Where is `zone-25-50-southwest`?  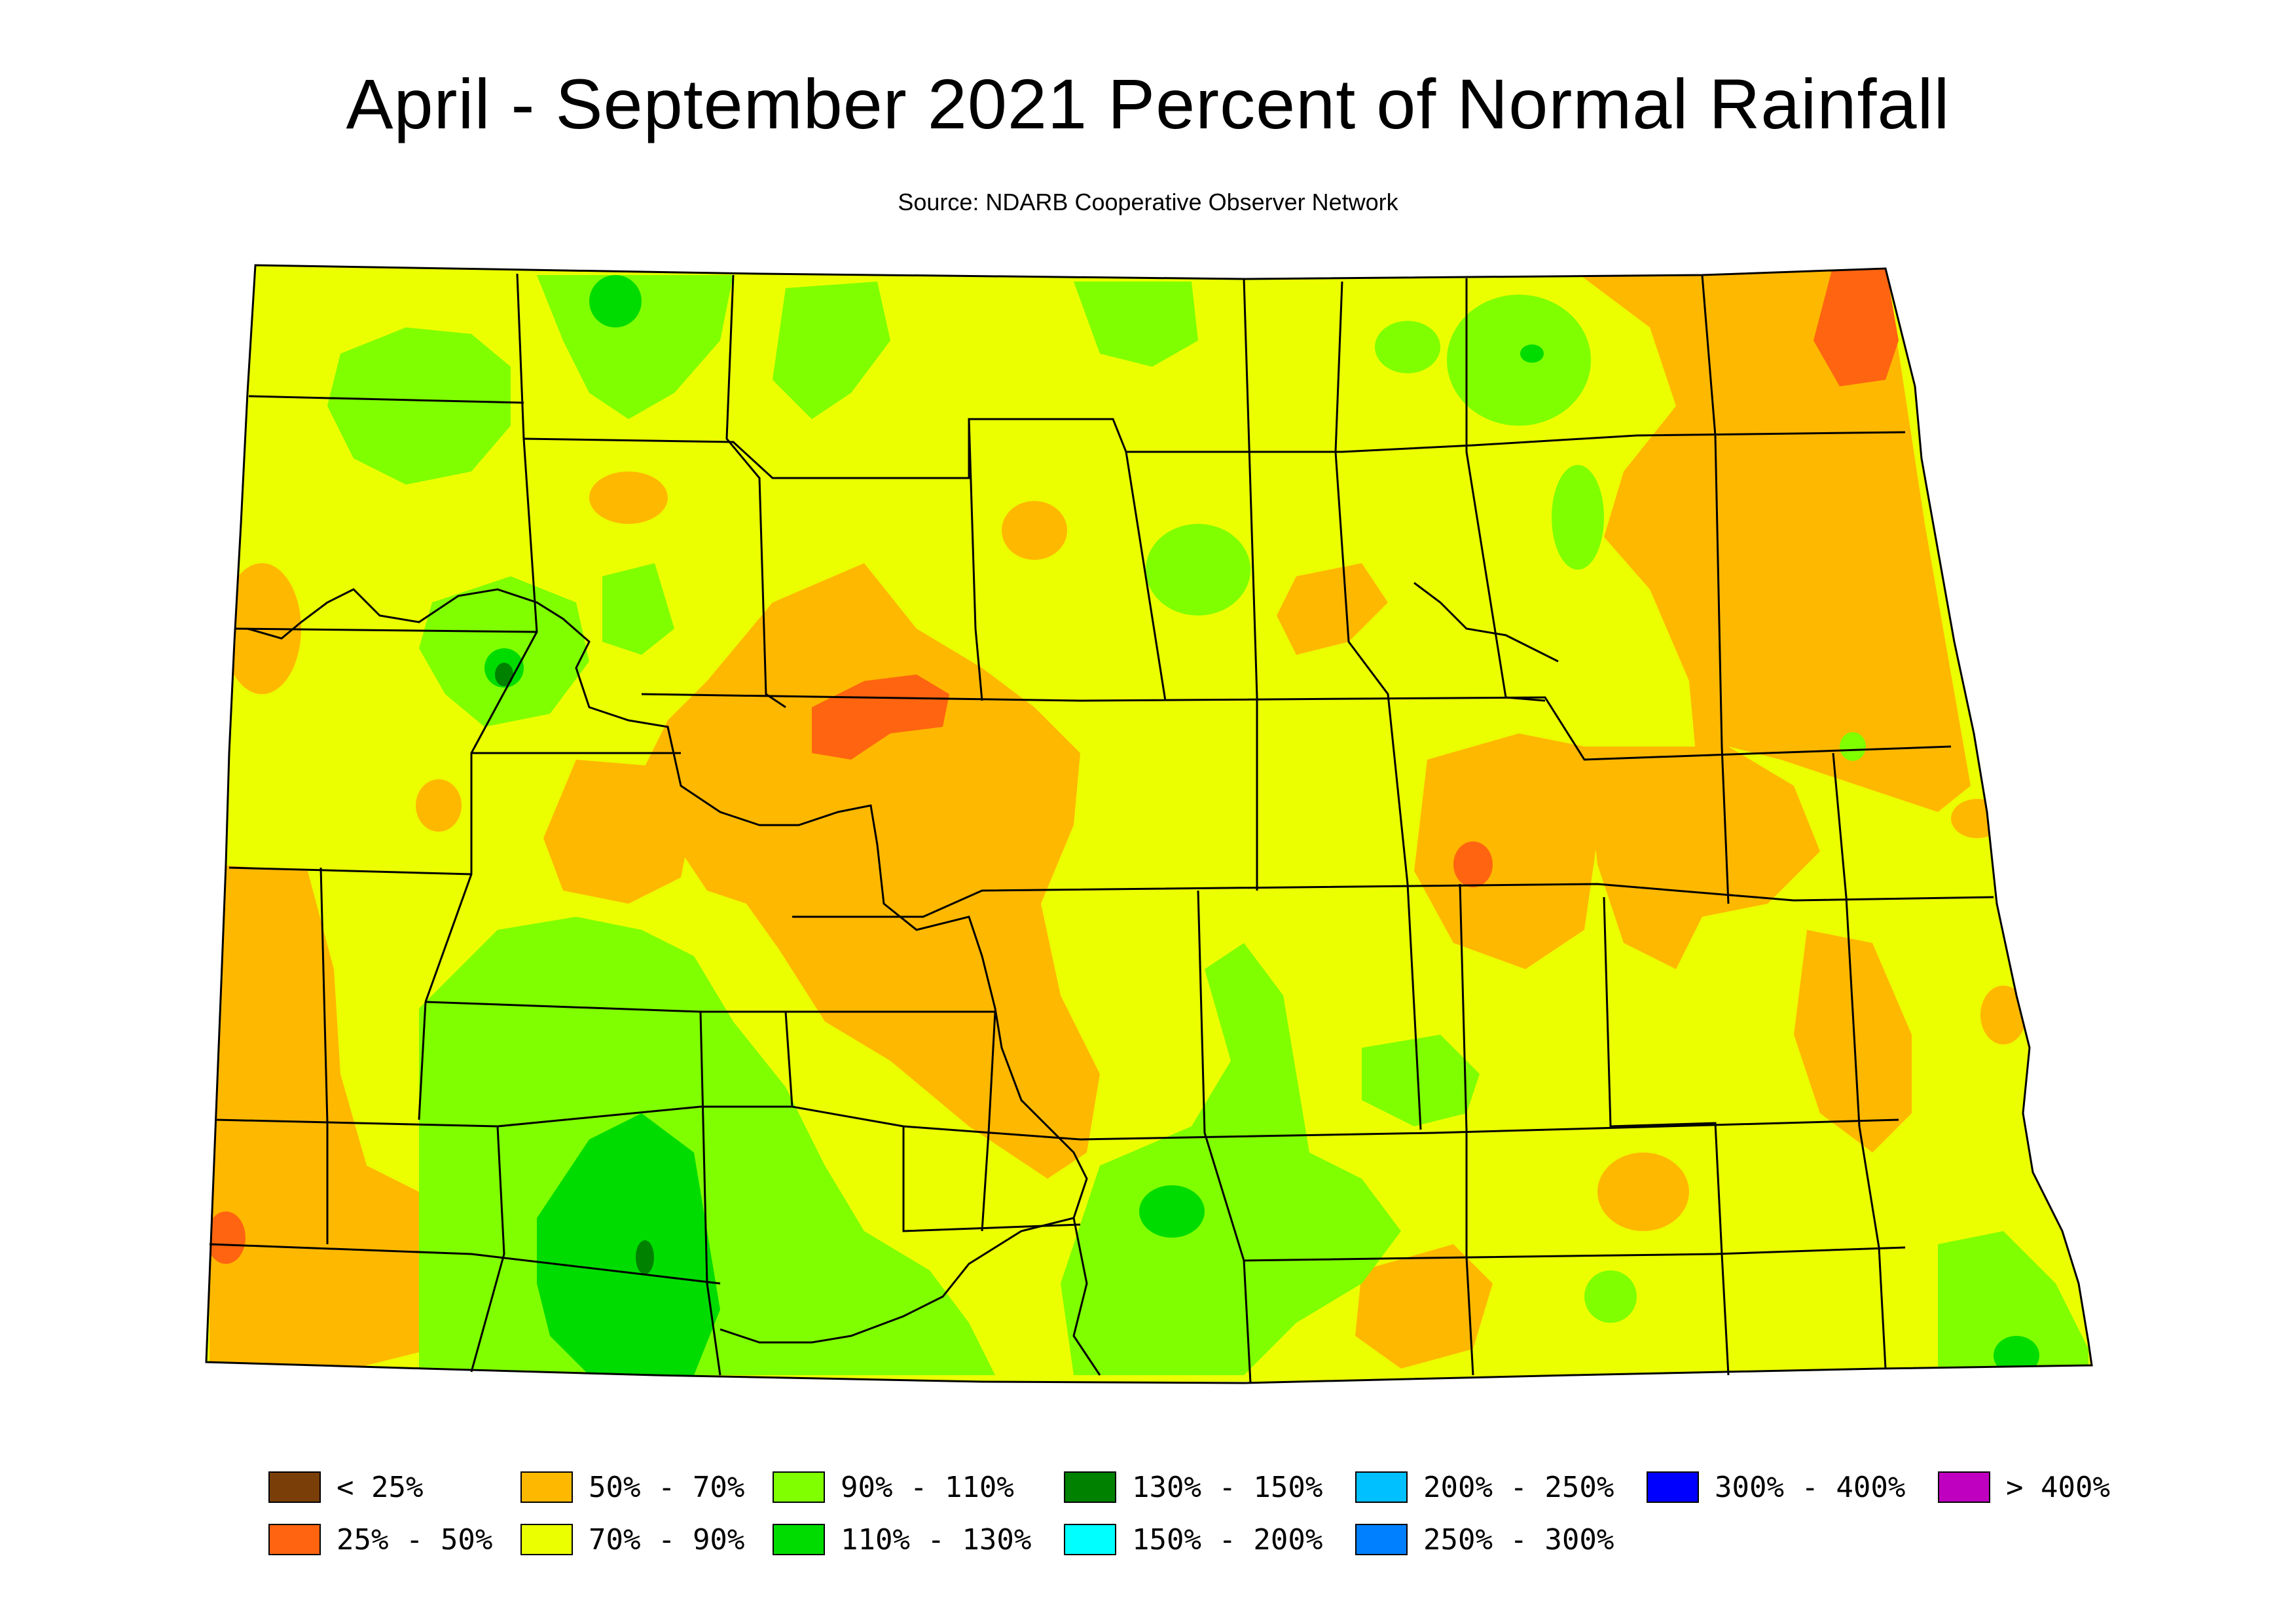
zone-25-50-southwest is located at coordinates (226, 1237).